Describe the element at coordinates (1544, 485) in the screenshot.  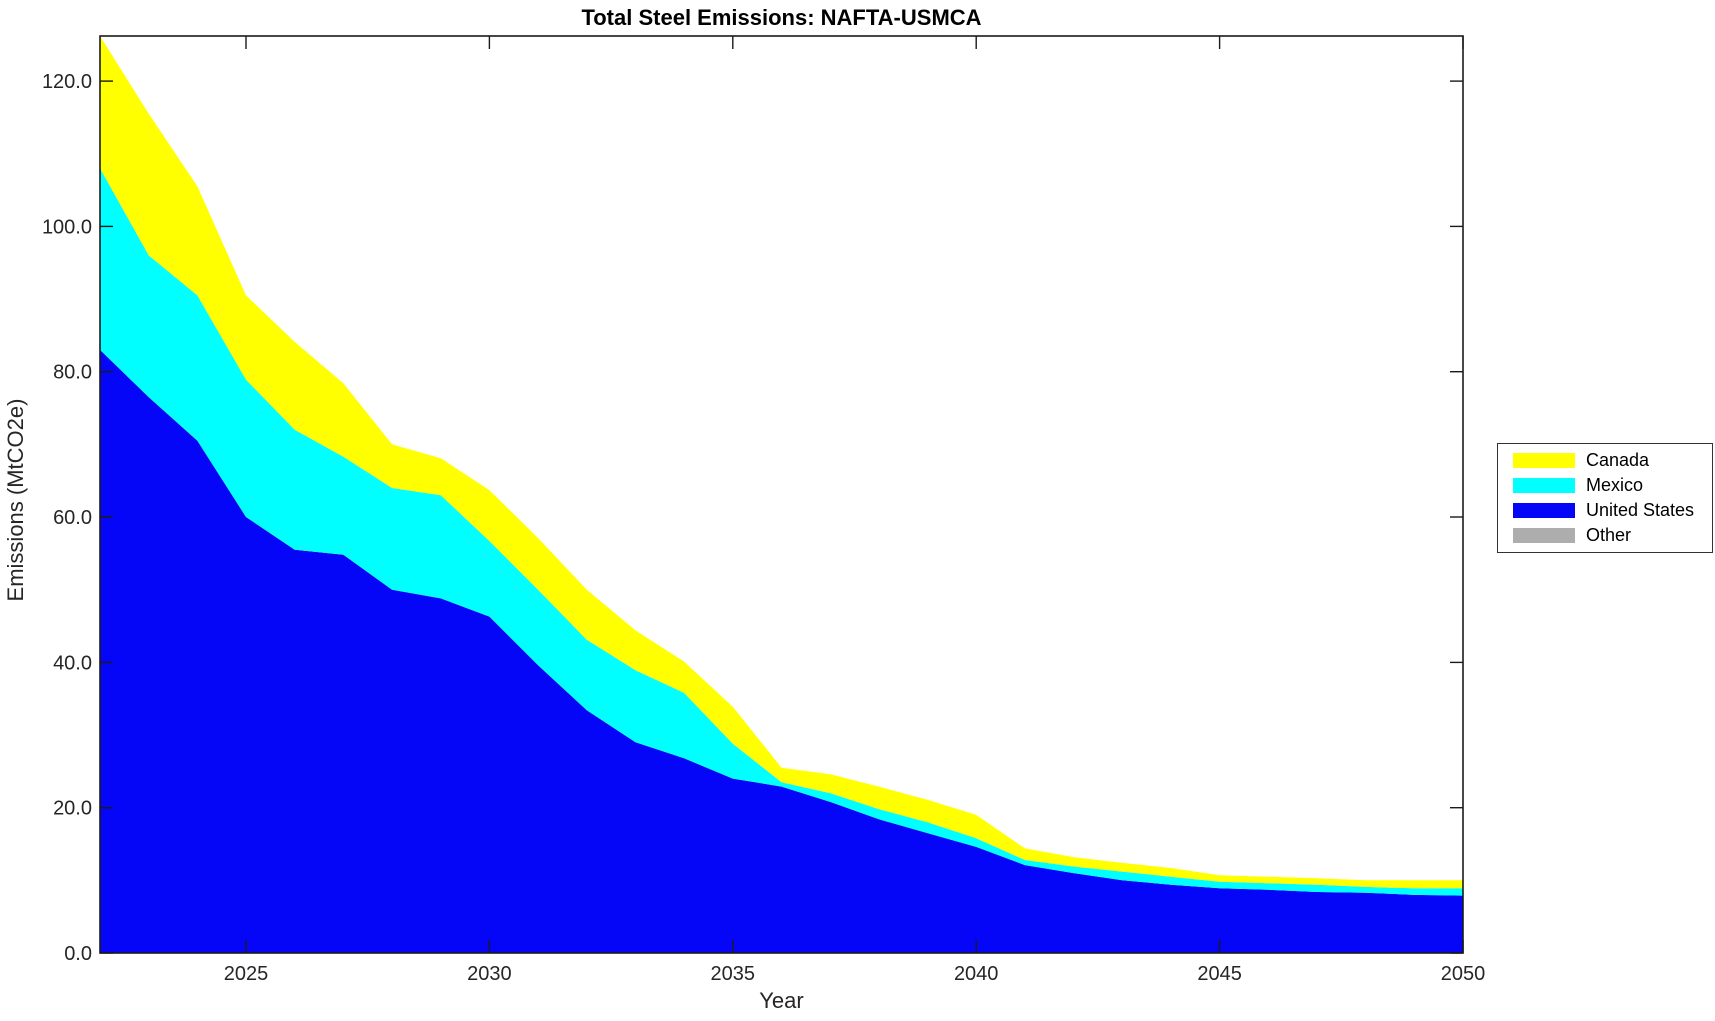
I see `legend-swatch-mexico` at that location.